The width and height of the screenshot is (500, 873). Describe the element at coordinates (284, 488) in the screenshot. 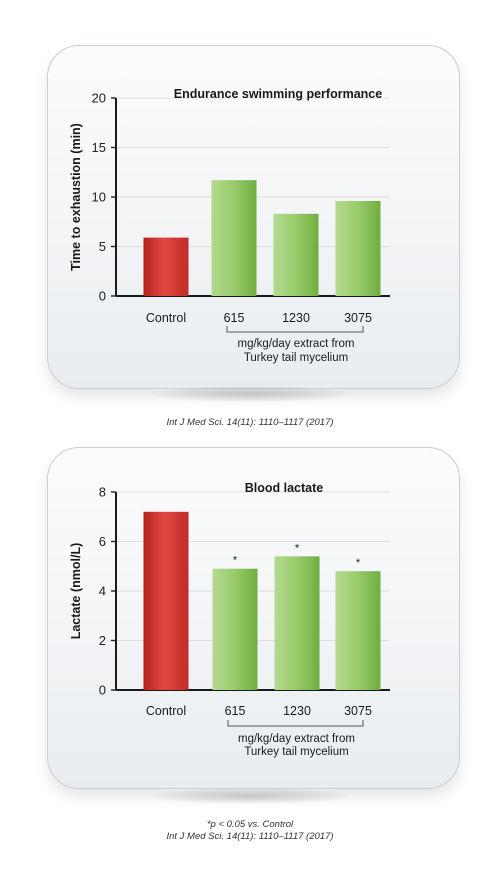

I see `chart-title: Blood lactate` at that location.